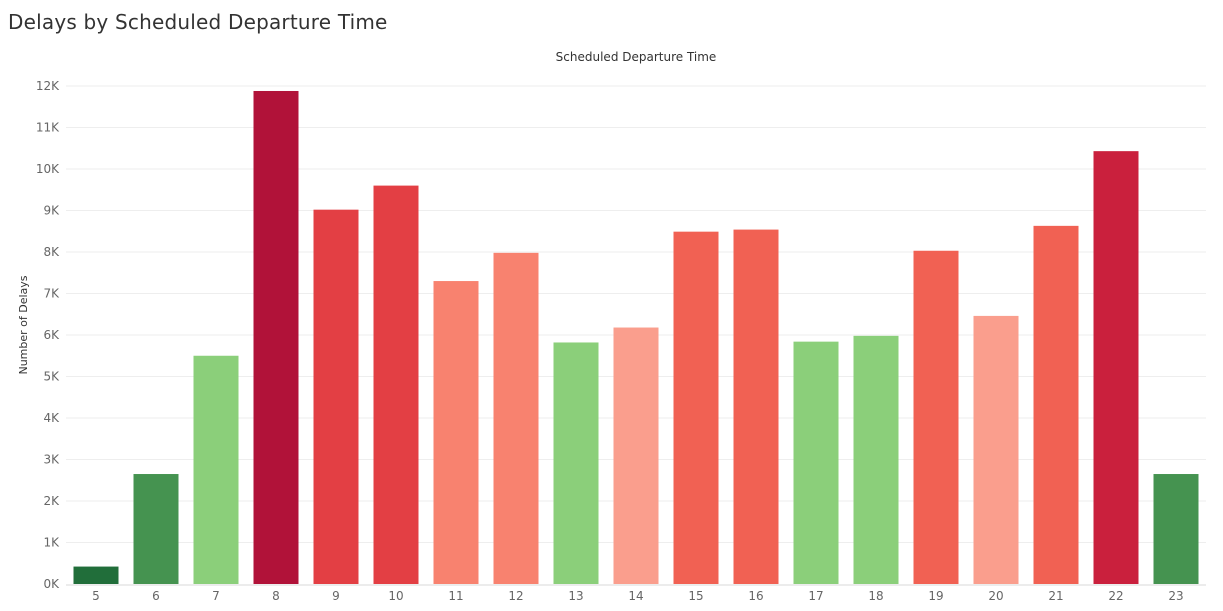 The width and height of the screenshot is (1223, 611). What do you see at coordinates (815, 596) in the screenshot?
I see `x-tick-label: 17` at bounding box center [815, 596].